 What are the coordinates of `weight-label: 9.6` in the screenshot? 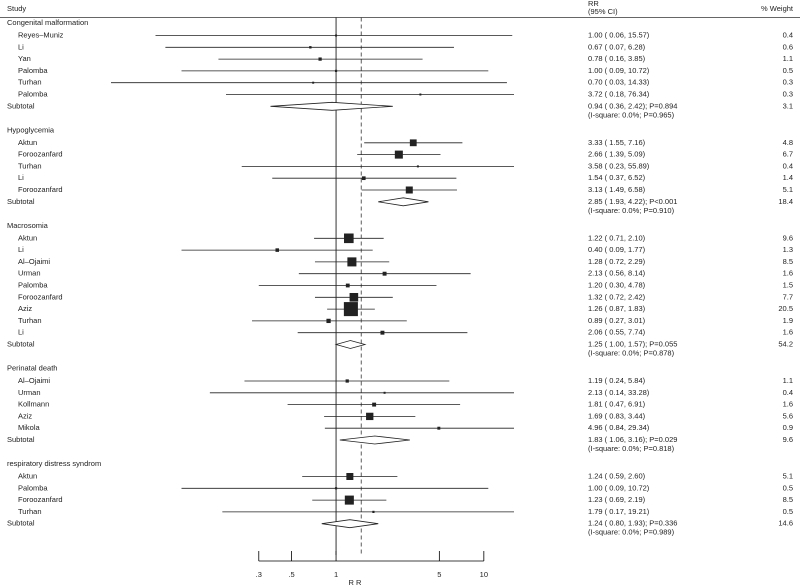 It's located at (788, 237).